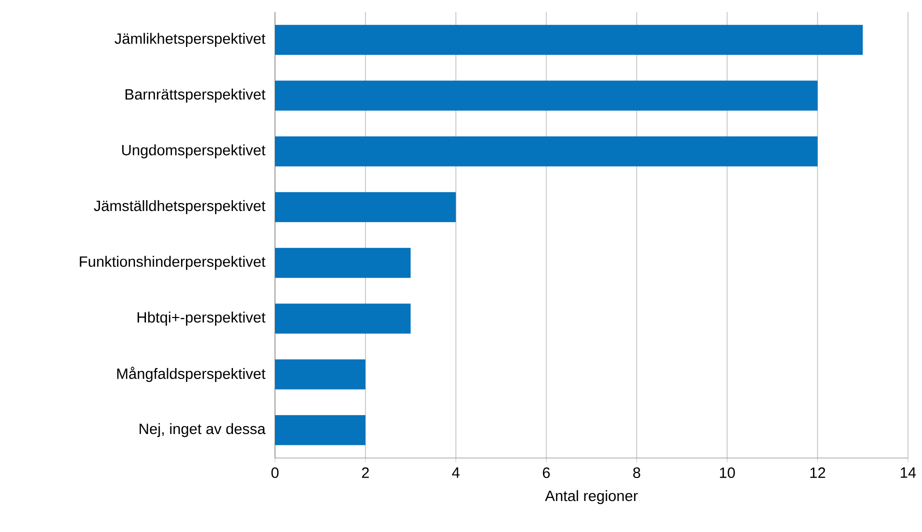  Describe the element at coordinates (196, 95) in the screenshot. I see `y-tick-label: Barnrättsperspektivet` at that location.